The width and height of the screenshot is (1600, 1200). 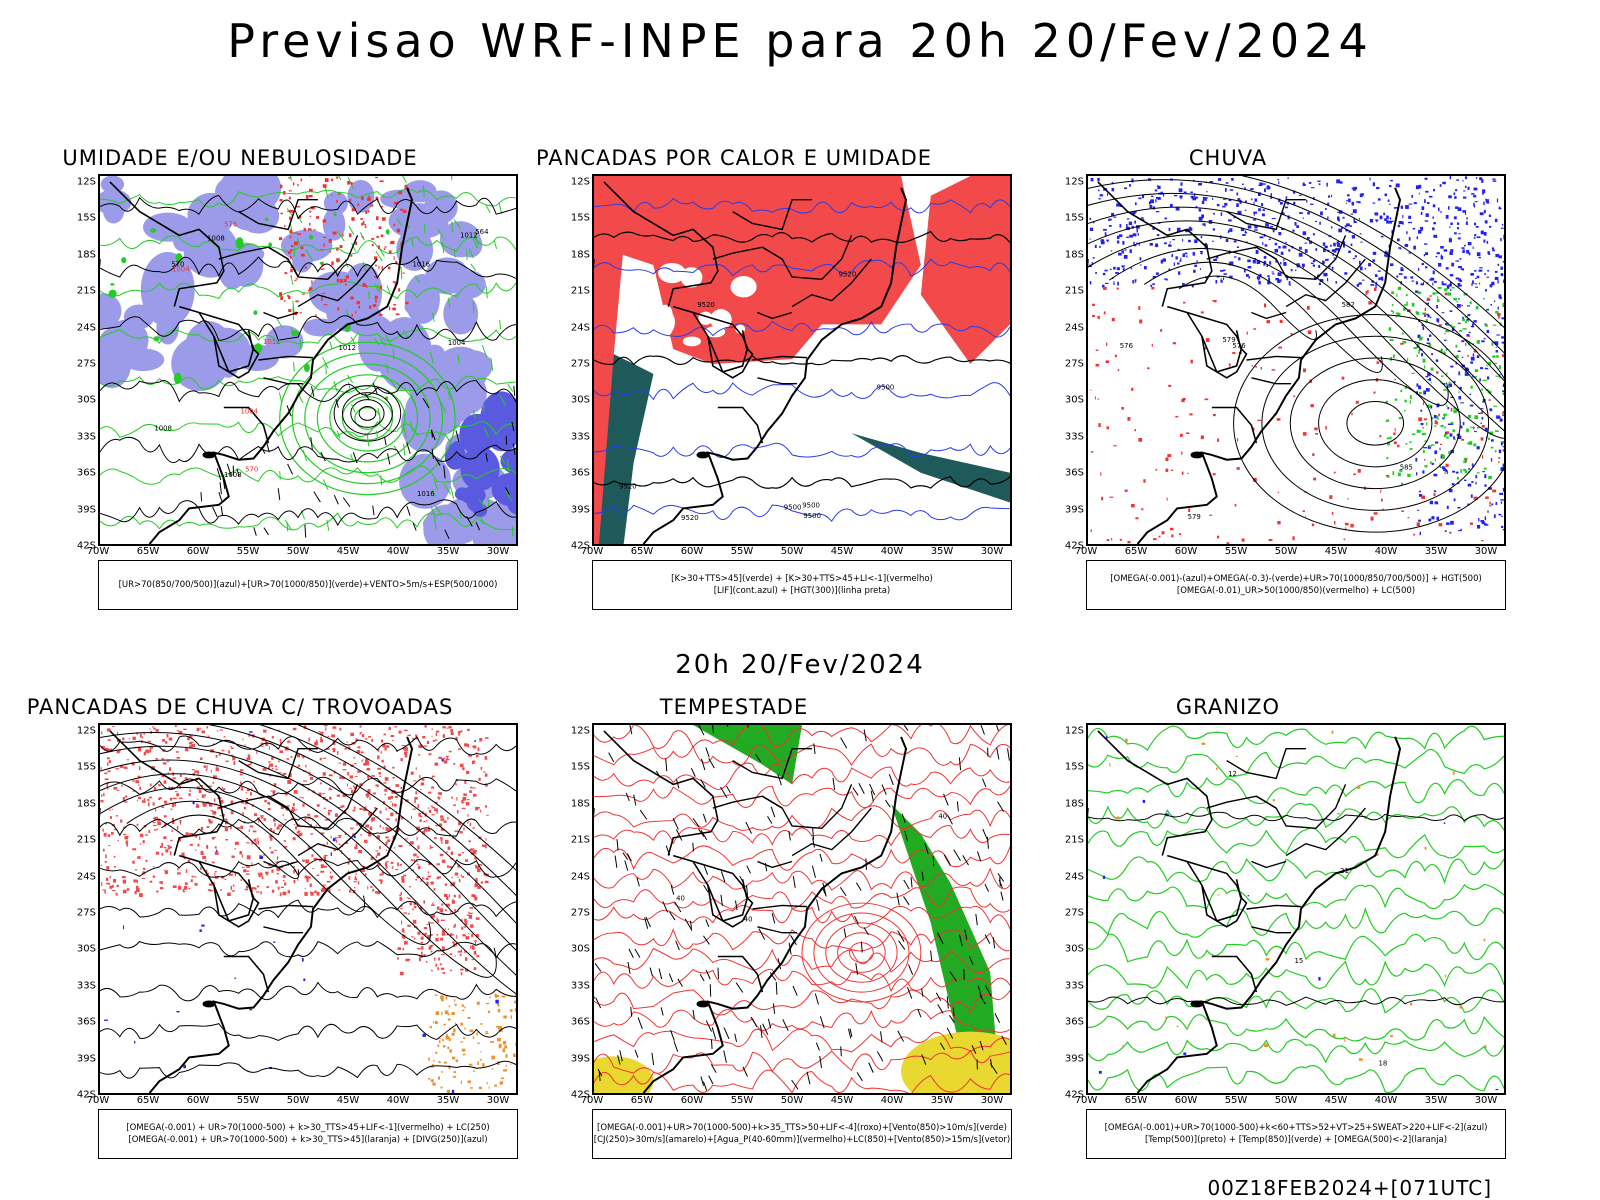 What do you see at coordinates (1186, 1100) in the screenshot?
I see `longitude-tick-label: 60W` at bounding box center [1186, 1100].